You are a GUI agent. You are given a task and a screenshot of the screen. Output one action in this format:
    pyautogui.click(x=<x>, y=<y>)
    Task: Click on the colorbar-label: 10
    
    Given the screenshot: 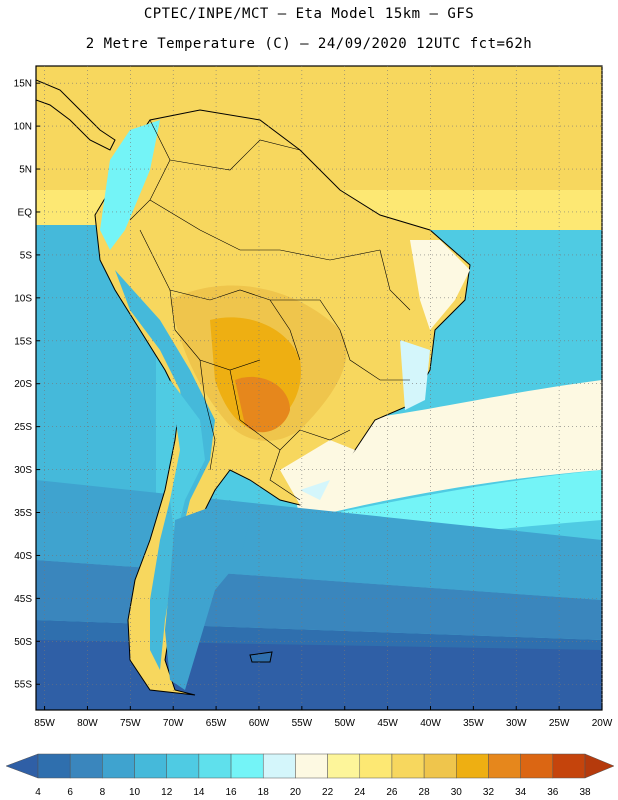 What is the action you would take?
    pyautogui.click(x=135, y=792)
    